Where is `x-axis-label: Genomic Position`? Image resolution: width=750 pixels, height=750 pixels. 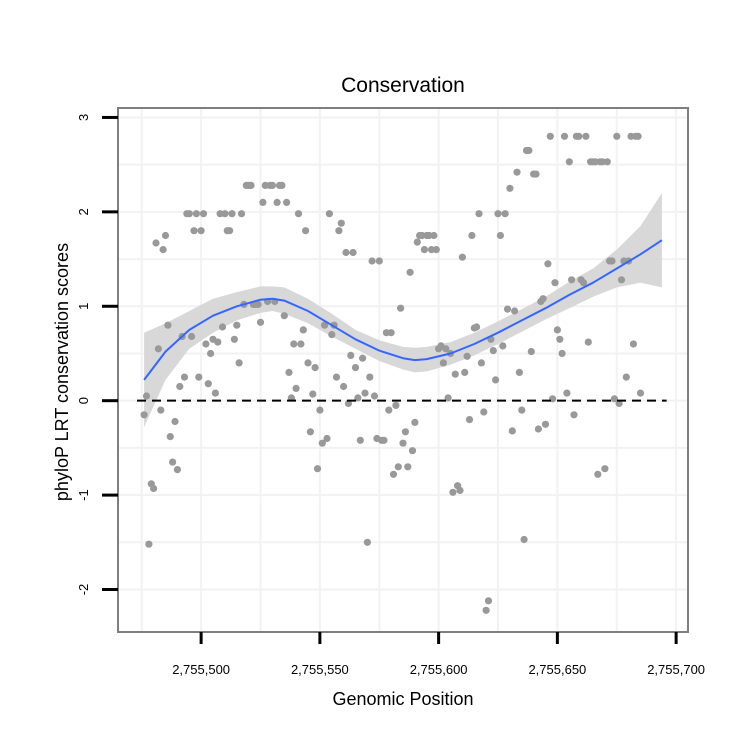 x-axis-label: Genomic Position is located at coordinates (402, 699).